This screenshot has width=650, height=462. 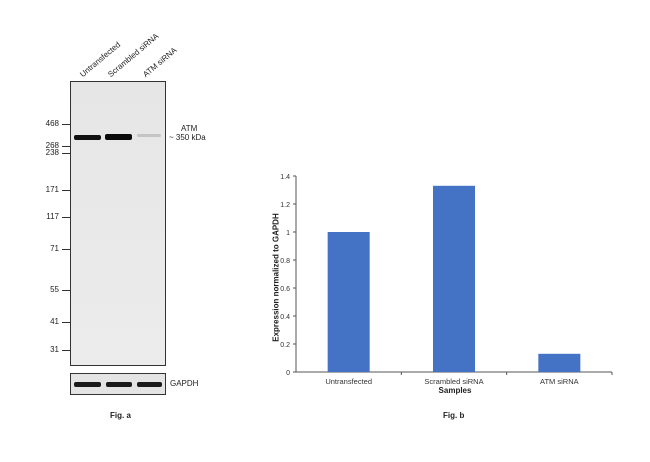 I want to click on gapdh-strip, so click(x=118, y=384).